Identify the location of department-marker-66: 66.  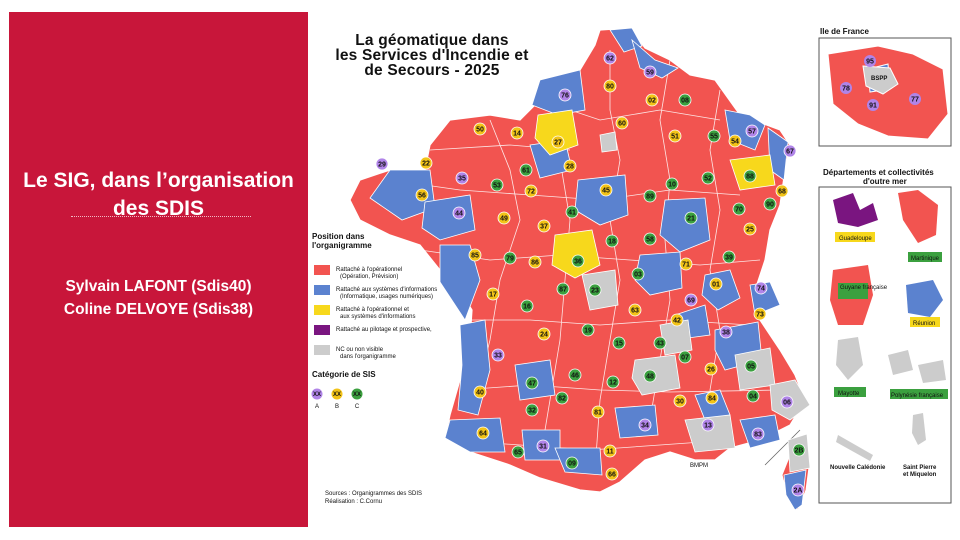
(612, 474).